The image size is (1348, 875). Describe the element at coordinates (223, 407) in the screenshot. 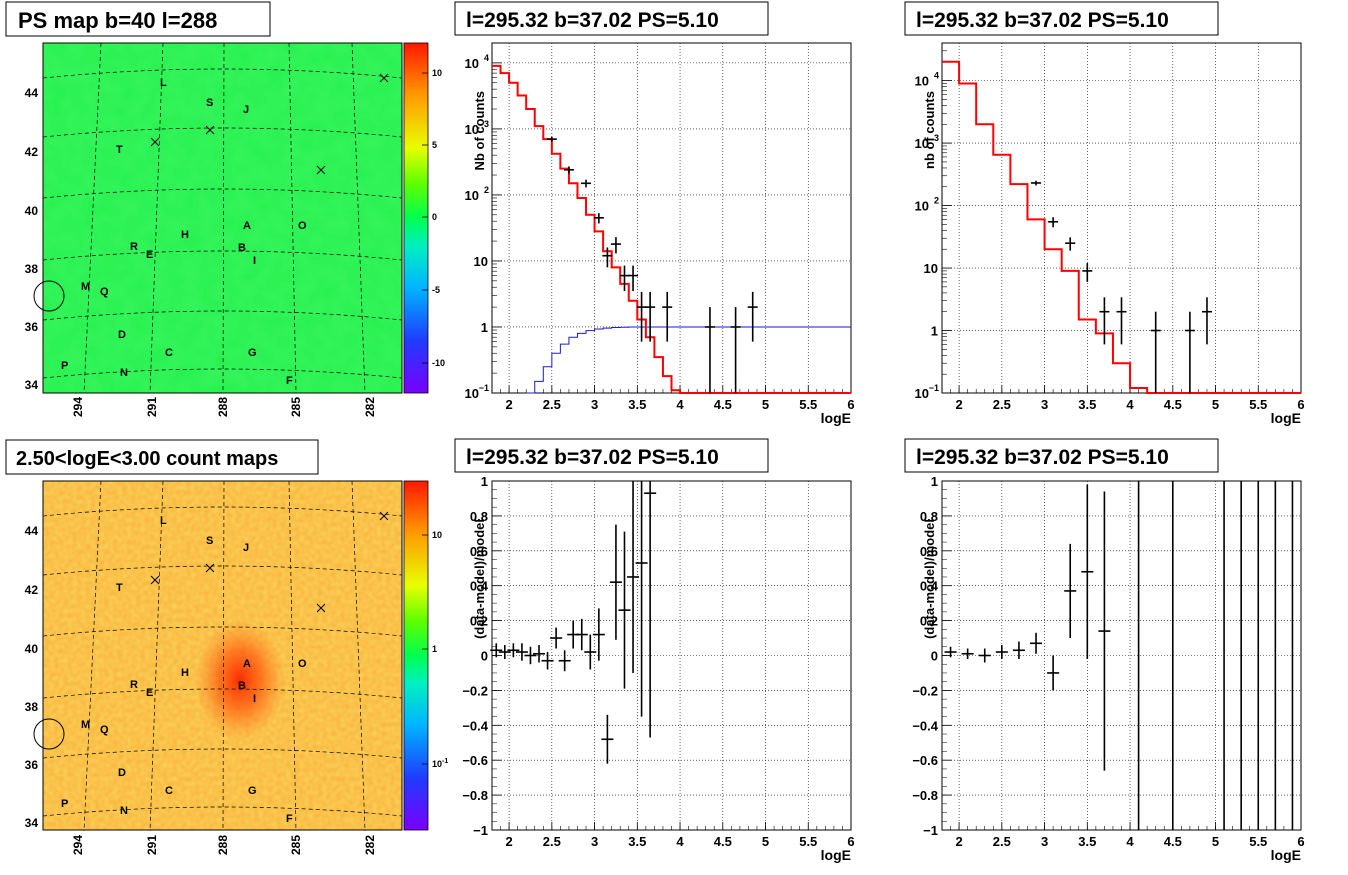

I see `map-x-tick-label: 288` at that location.